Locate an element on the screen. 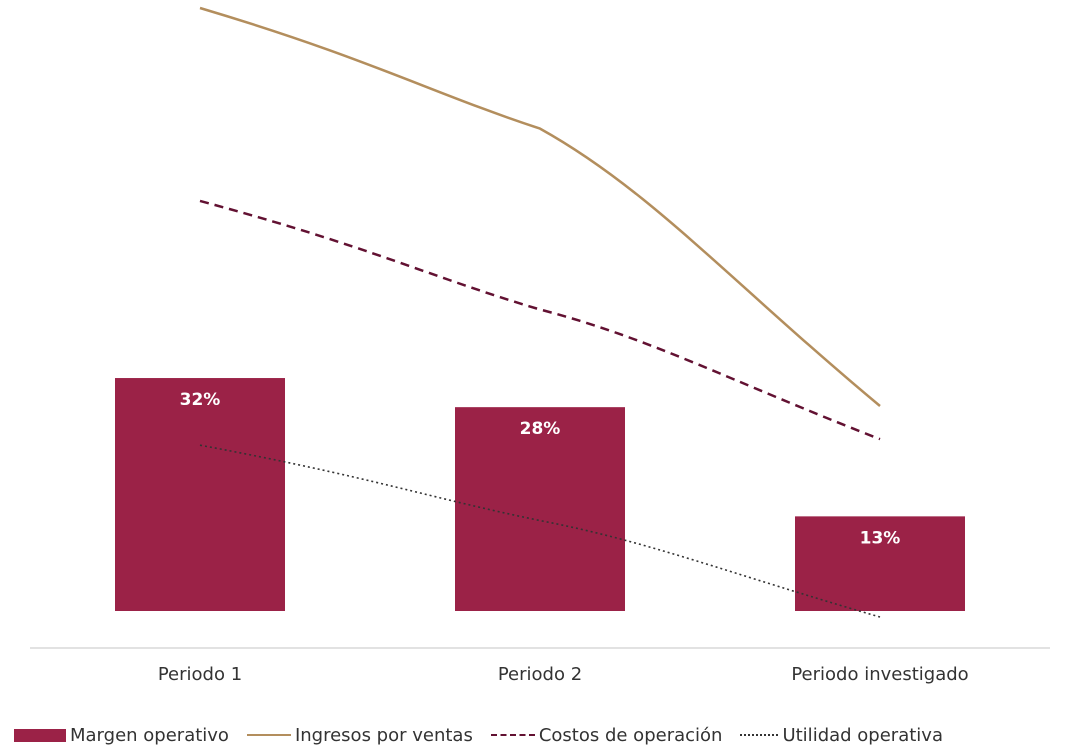 Image resolution: width=1087 pixels, height=753 pixels. legend-swatch-dotted-line is located at coordinates (759, 735).